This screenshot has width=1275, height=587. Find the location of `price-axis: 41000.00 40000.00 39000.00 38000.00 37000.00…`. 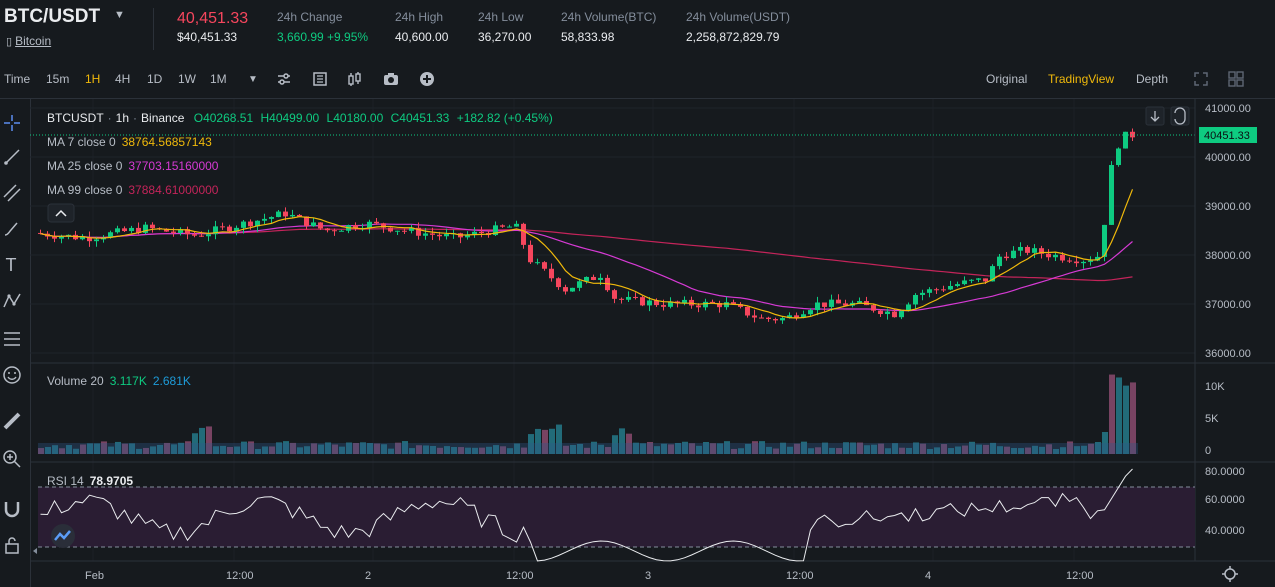

price-axis: 41000.00 40000.00 39000.00 38000.00 37000.00… is located at coordinates (1228, 231).